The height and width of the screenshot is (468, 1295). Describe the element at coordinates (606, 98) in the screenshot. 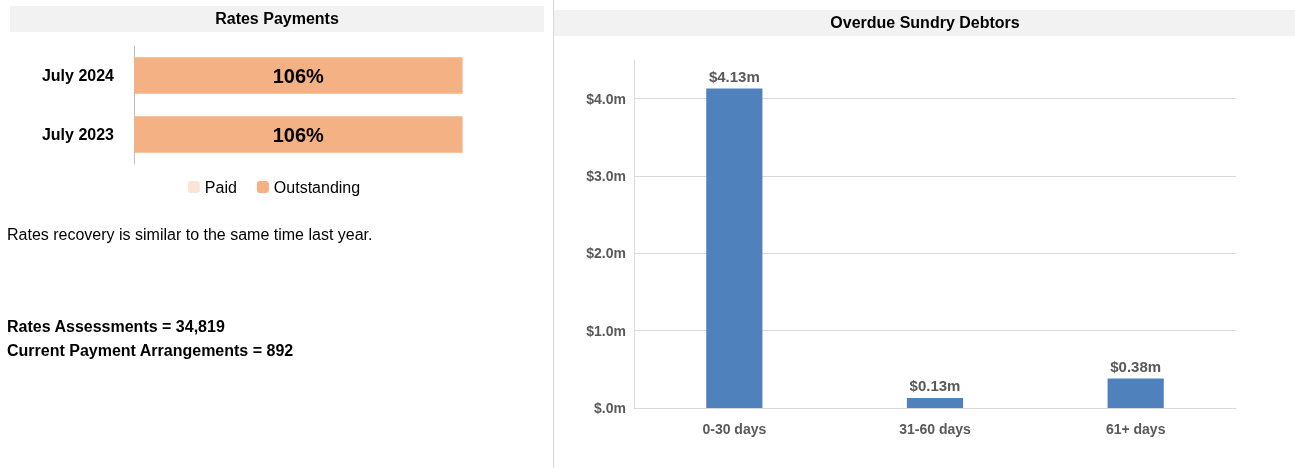

I see `y-tick-label: $4.0m` at that location.